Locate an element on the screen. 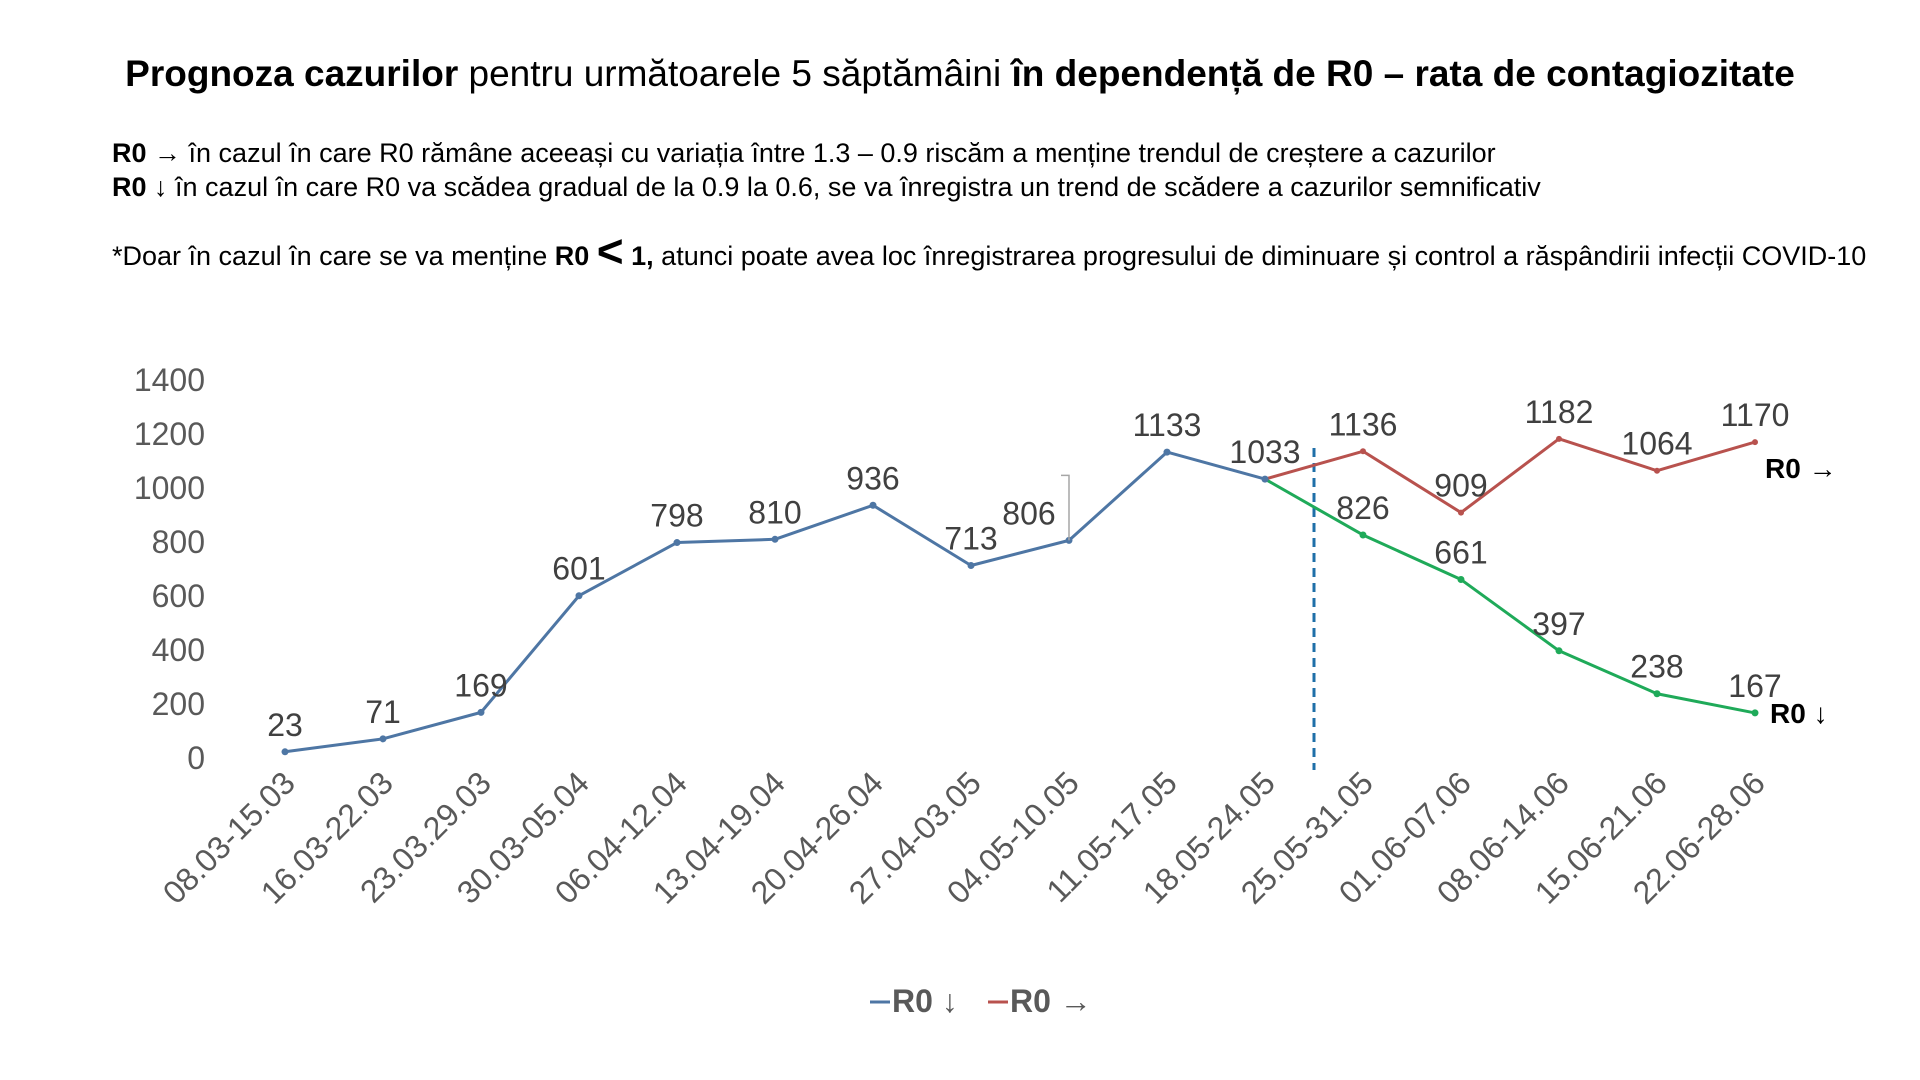 The height and width of the screenshot is (1080, 1920). data-label: 23 is located at coordinates (285, 725).